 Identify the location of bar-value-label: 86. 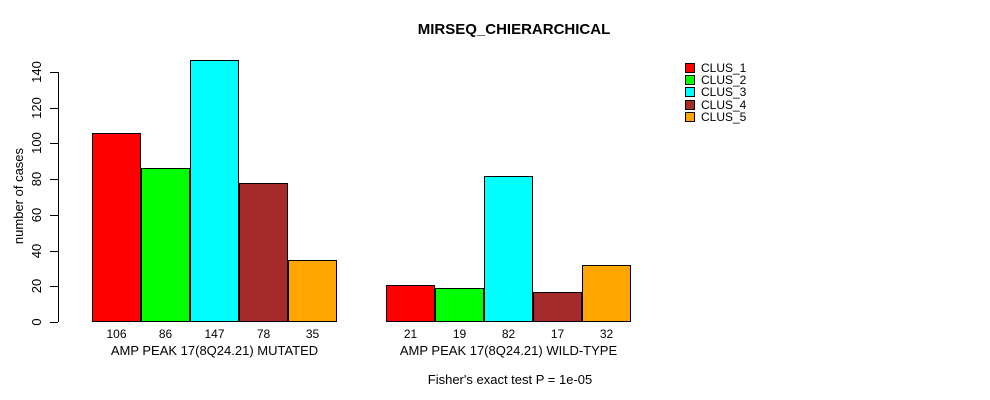
(165, 334).